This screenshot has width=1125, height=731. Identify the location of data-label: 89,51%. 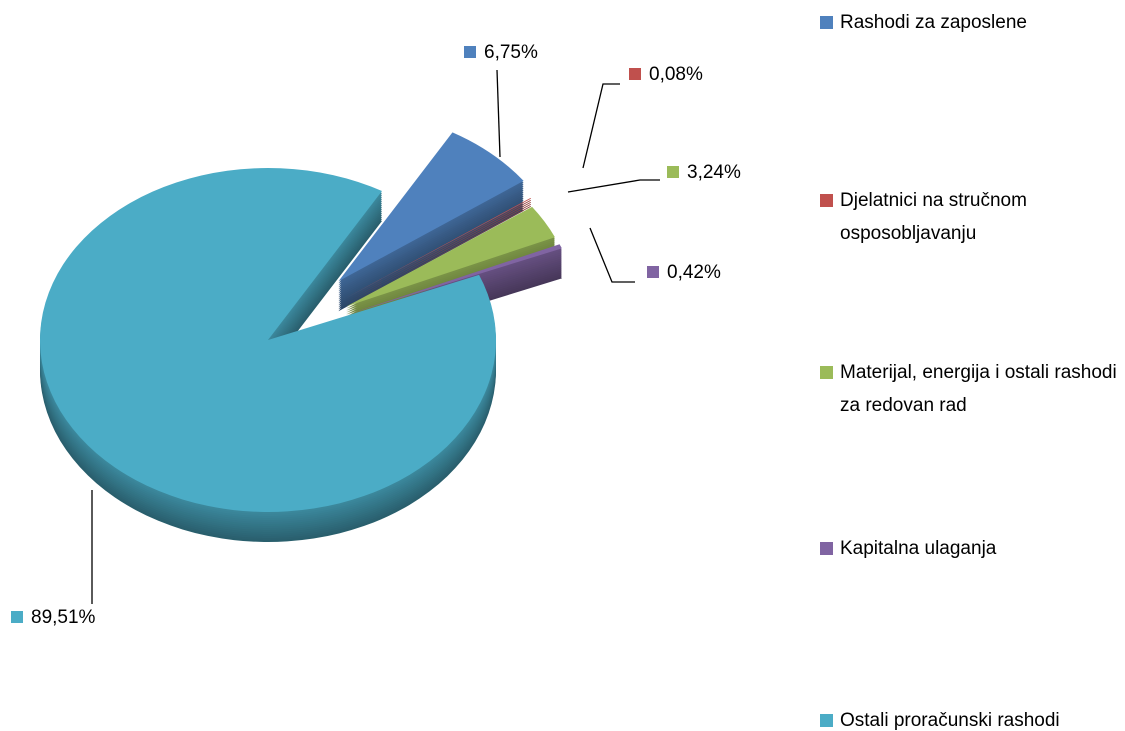
(63, 617).